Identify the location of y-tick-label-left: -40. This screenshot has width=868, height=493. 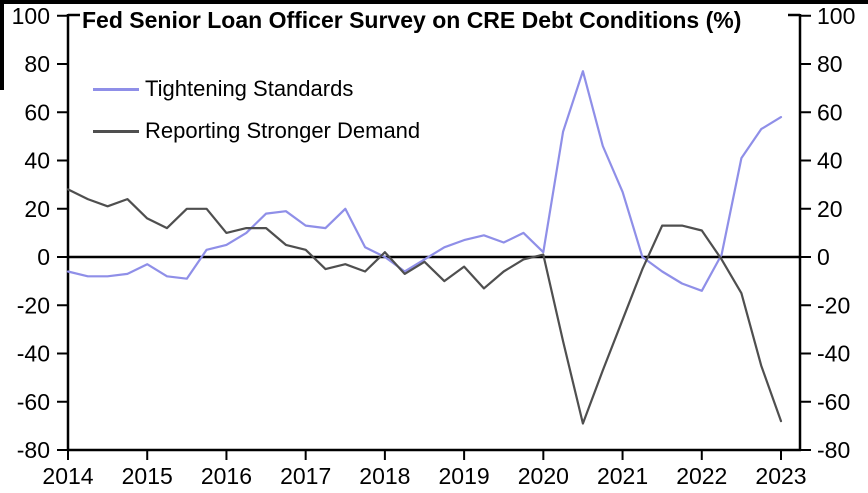
(33, 354).